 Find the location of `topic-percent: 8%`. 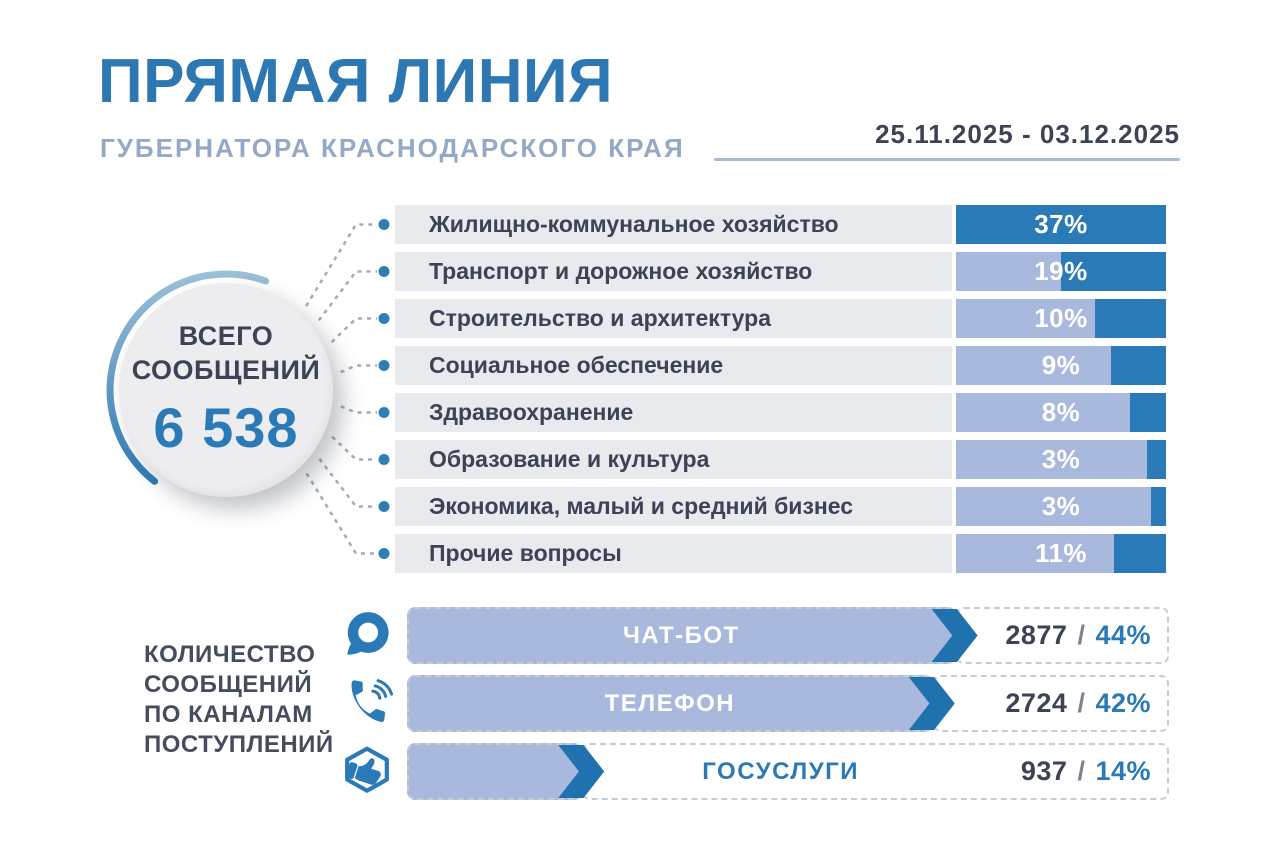

topic-percent: 8% is located at coordinates (1061, 412).